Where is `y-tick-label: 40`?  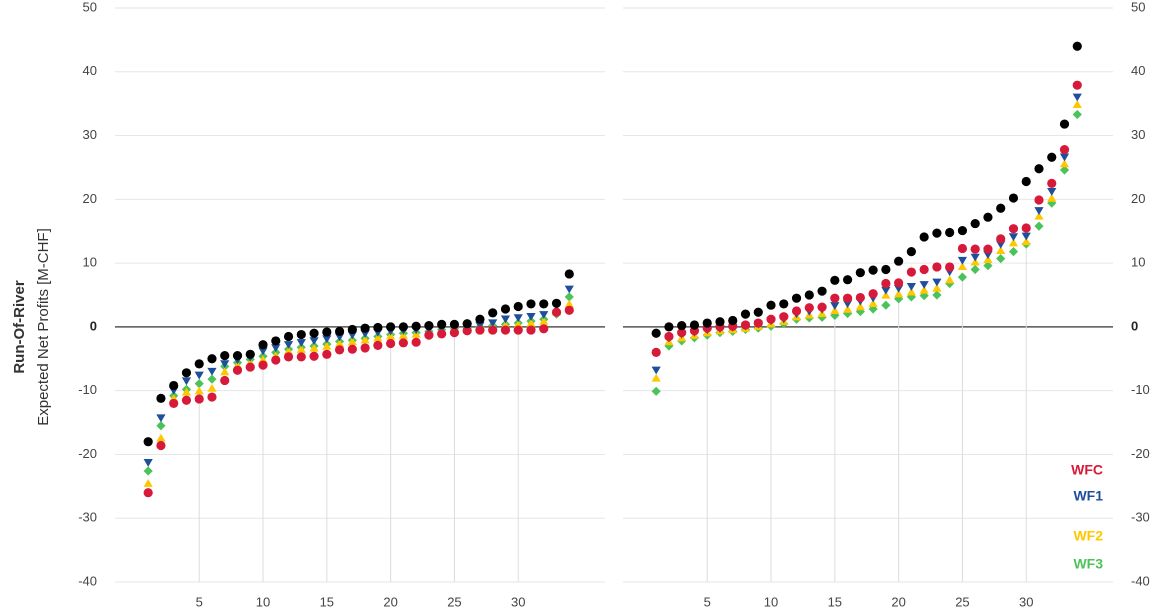
y-tick-label: 40 is located at coordinates (90, 70).